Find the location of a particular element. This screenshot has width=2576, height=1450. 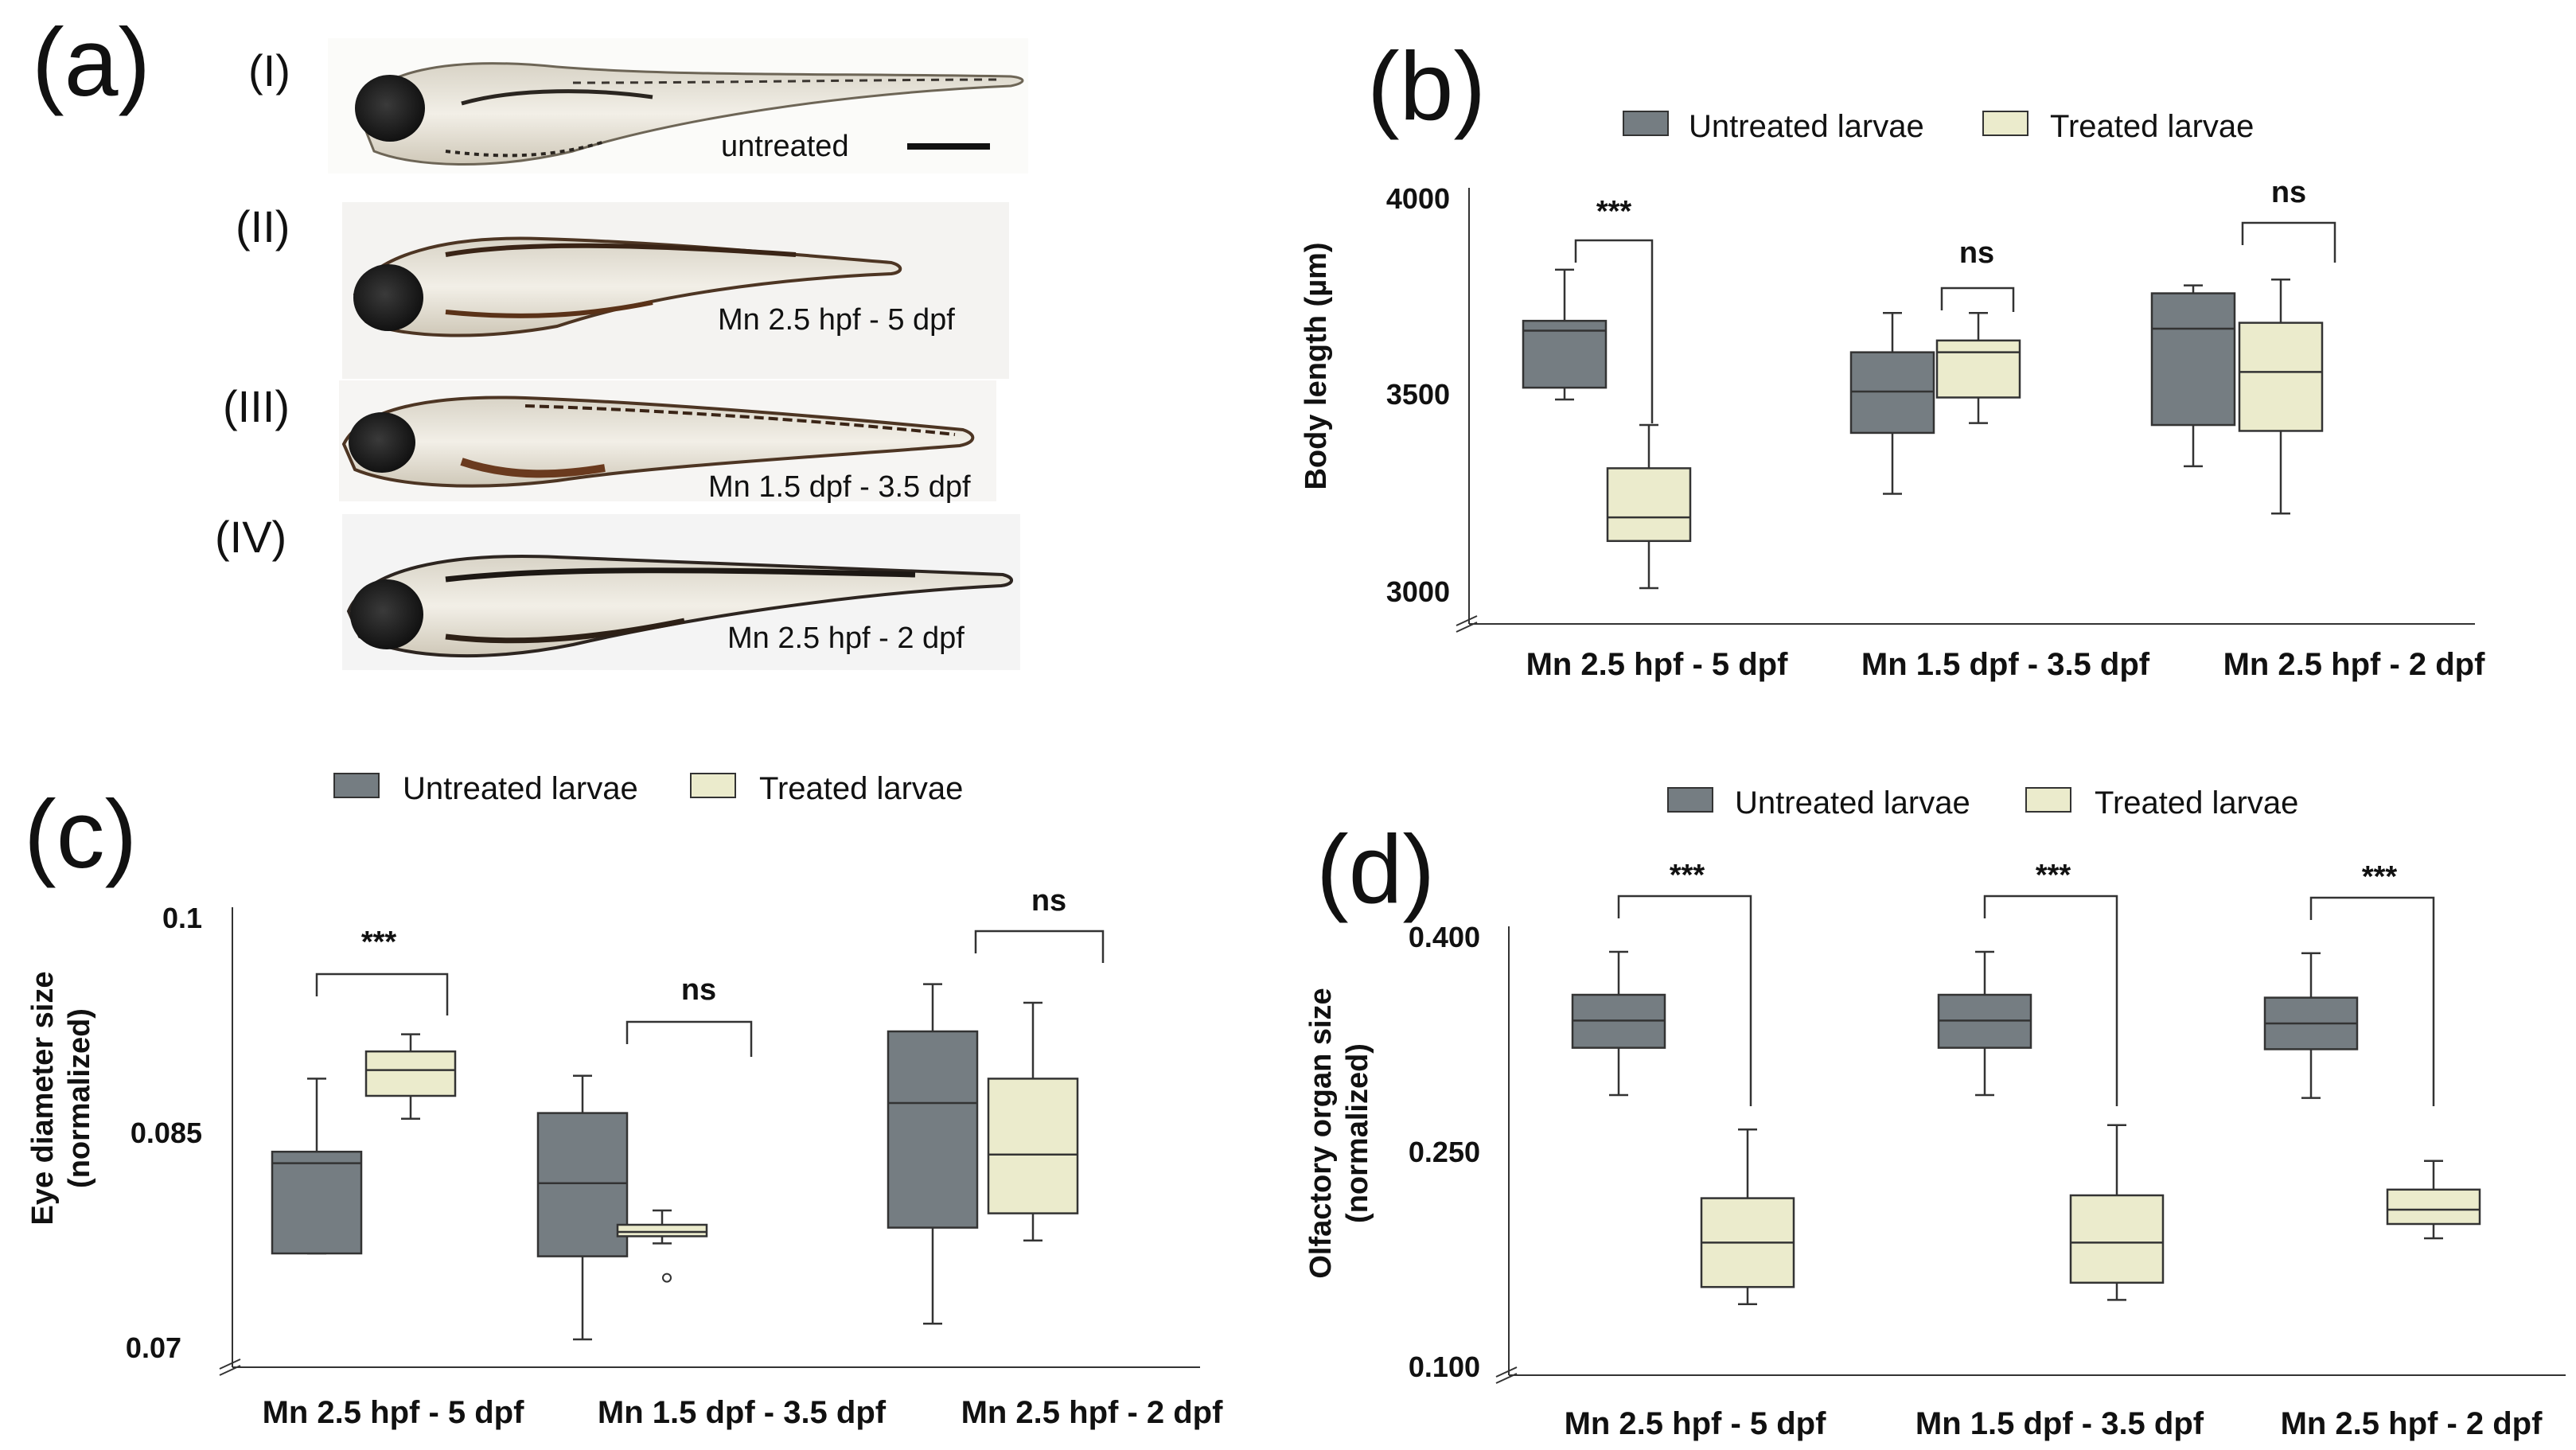

fish-3-yolk is located at coordinates (533, 468).